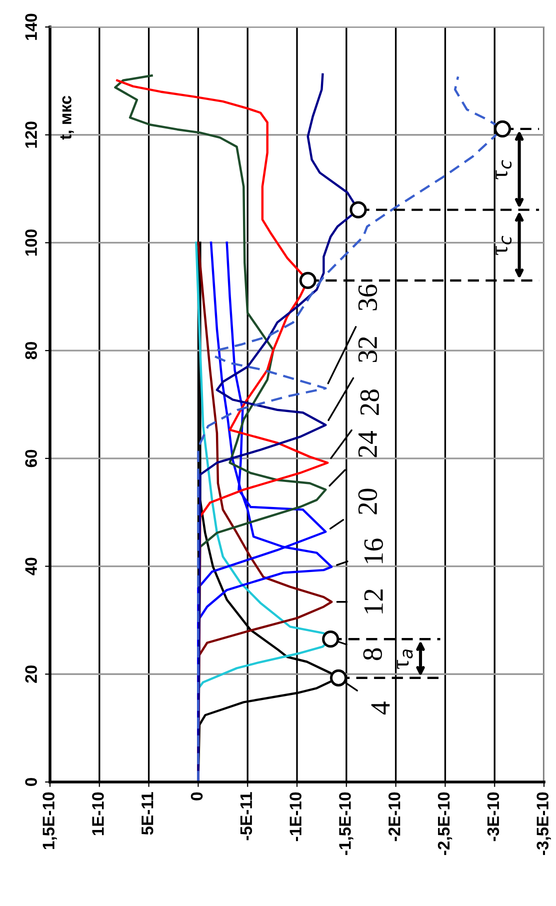  Describe the element at coordinates (31, 135) in the screenshot. I see `y-tick-label: 120` at that location.